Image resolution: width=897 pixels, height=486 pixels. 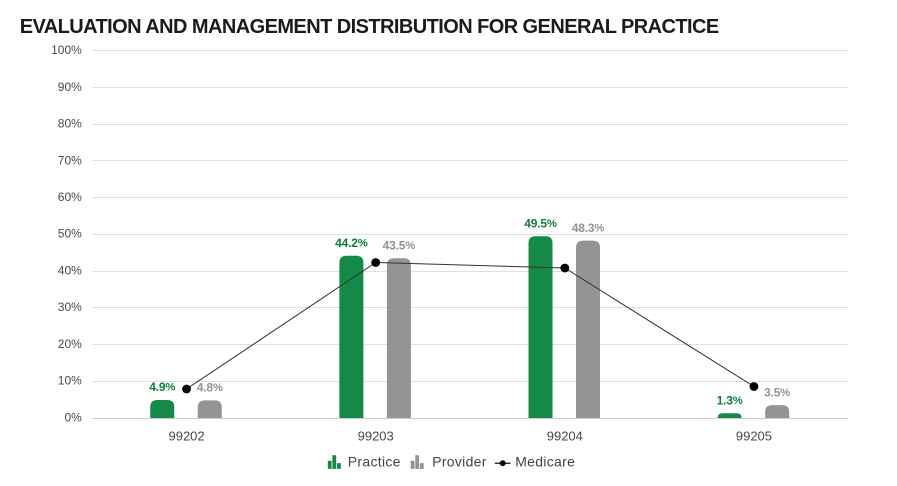 What do you see at coordinates (186, 436) in the screenshot?
I see `svg-text: 99202` at bounding box center [186, 436].